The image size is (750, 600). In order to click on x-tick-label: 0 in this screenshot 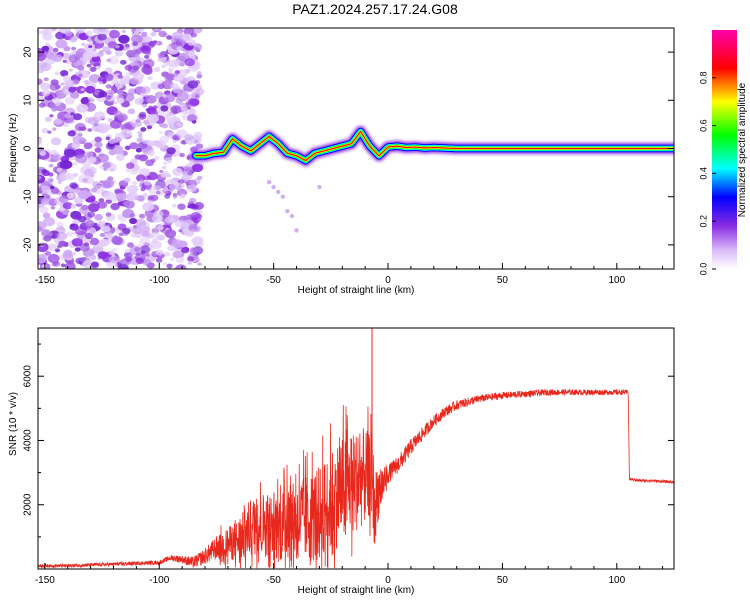, I will do `click(388, 280)`.